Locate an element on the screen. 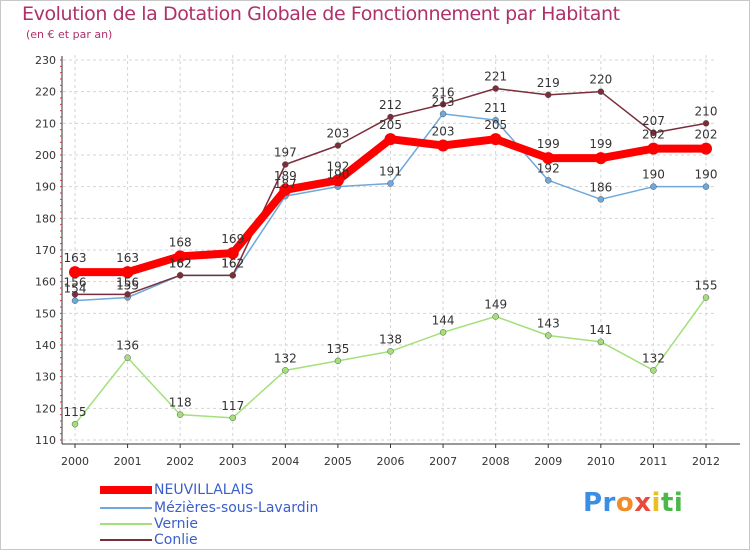 The image size is (750, 550). y-tick-label: 180 is located at coordinates (45, 218).